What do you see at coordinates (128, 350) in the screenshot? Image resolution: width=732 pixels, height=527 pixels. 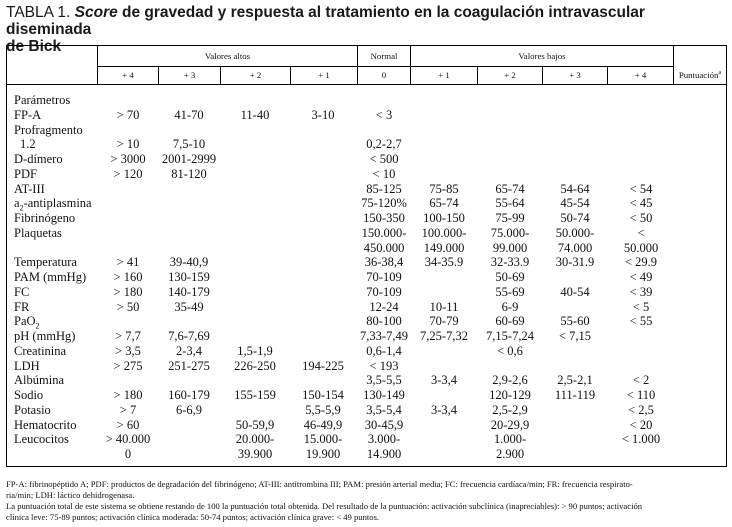 I see `table-cell: > 3,5` at bounding box center [128, 350].